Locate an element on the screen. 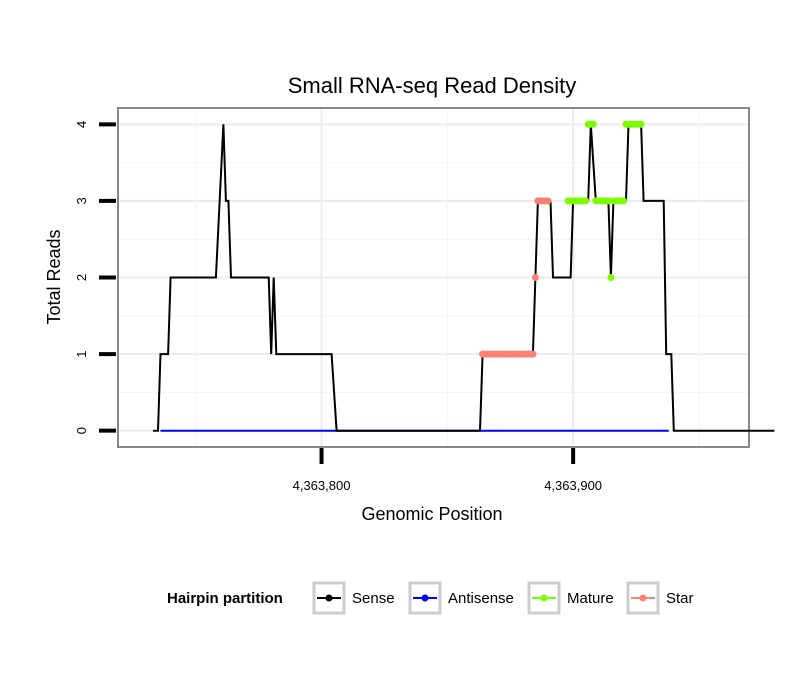  chart-title: Small RNA-seq Read Density is located at coordinates (432, 85).